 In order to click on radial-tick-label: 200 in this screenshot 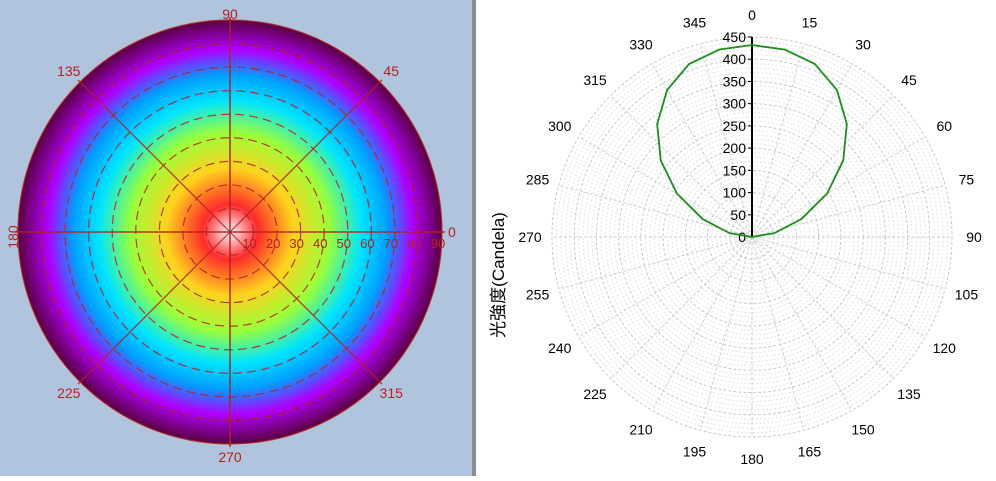, I will do `click(735, 148)`.